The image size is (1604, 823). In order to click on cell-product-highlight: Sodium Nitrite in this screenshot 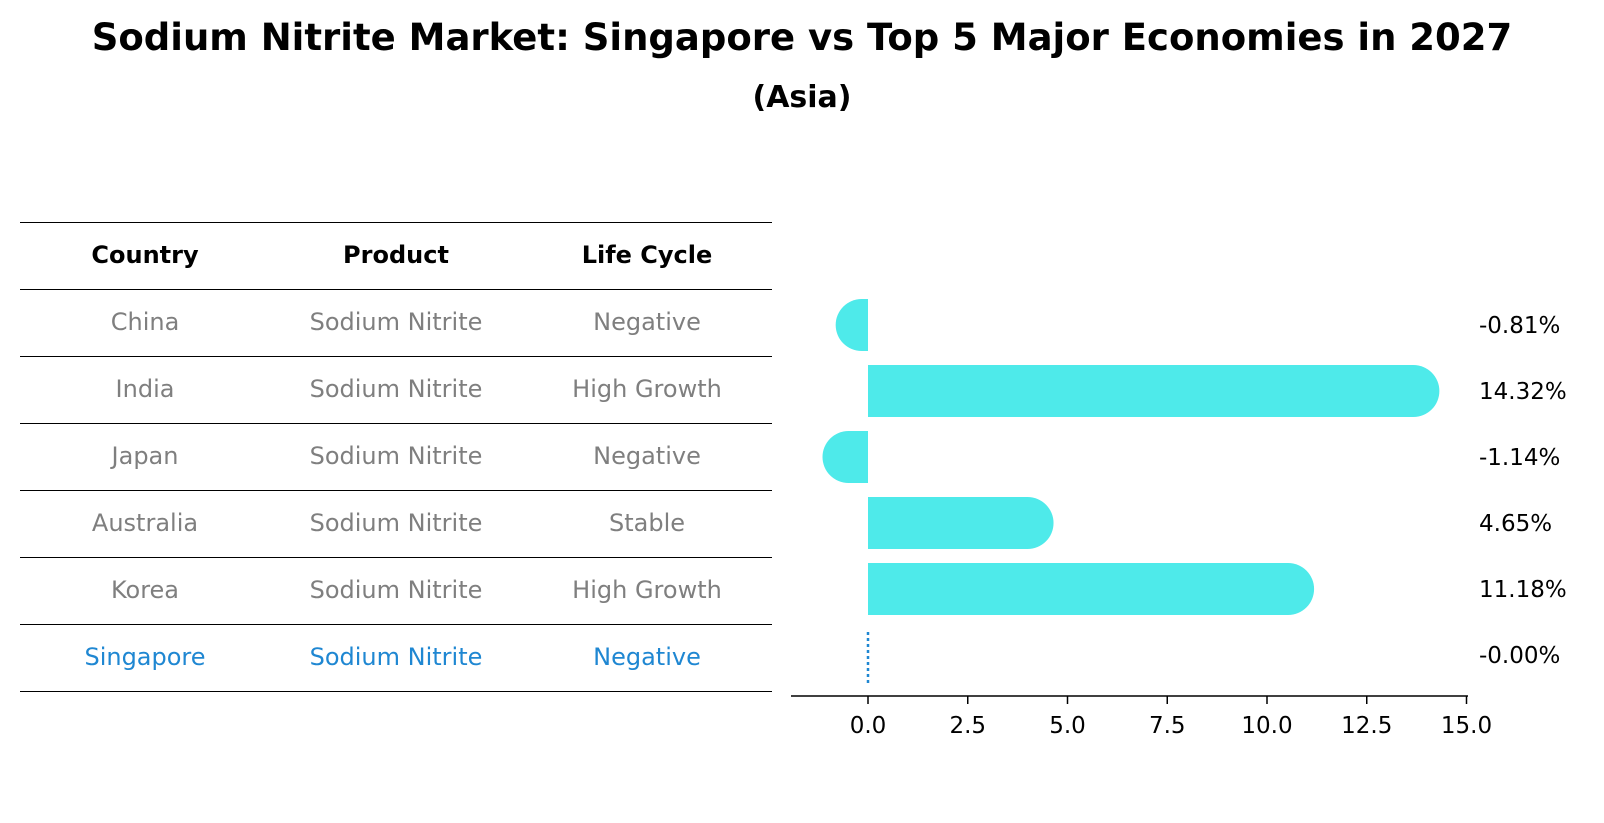, I will do `click(396, 657)`.